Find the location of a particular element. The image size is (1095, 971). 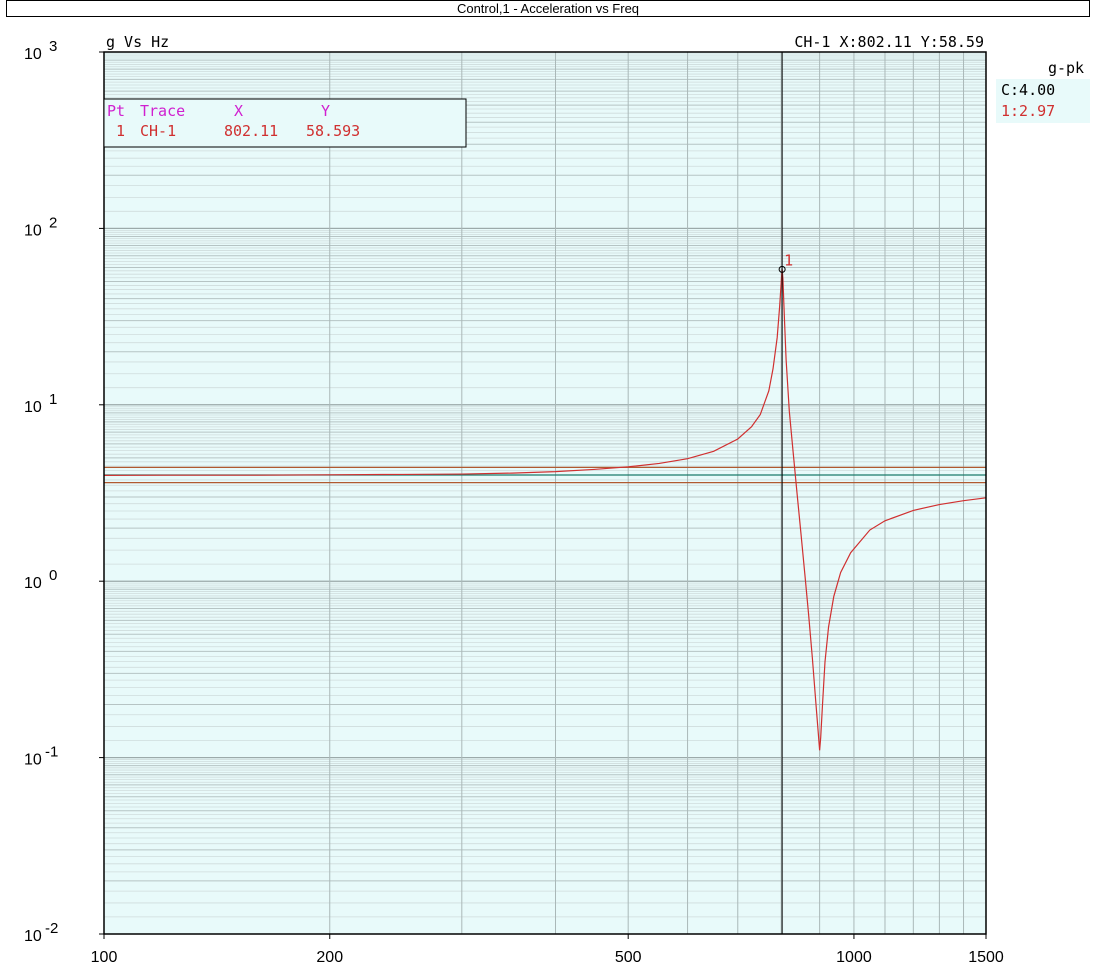

y-tick-label-exponent: -1 is located at coordinates (51, 752).